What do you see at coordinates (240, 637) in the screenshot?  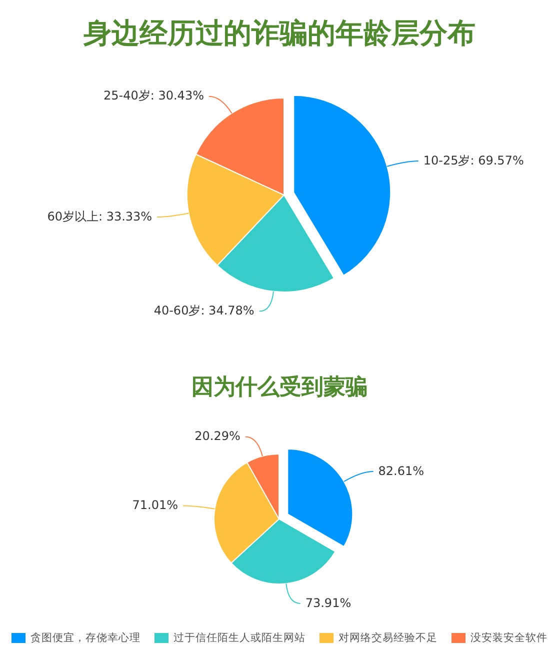 I see `legend-label: 过于信任陌生人或陌生网站` at bounding box center [240, 637].